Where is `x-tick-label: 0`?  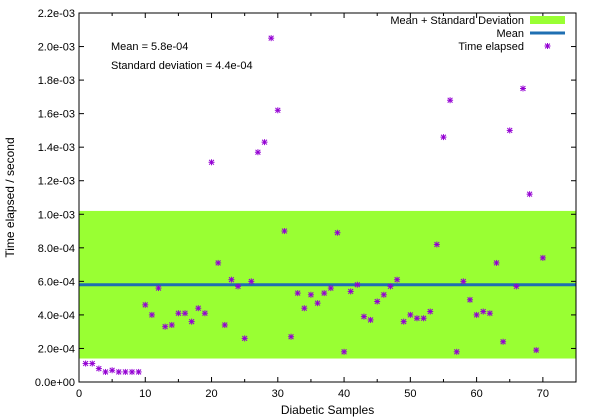 x-tick-label: 0 is located at coordinates (79, 394).